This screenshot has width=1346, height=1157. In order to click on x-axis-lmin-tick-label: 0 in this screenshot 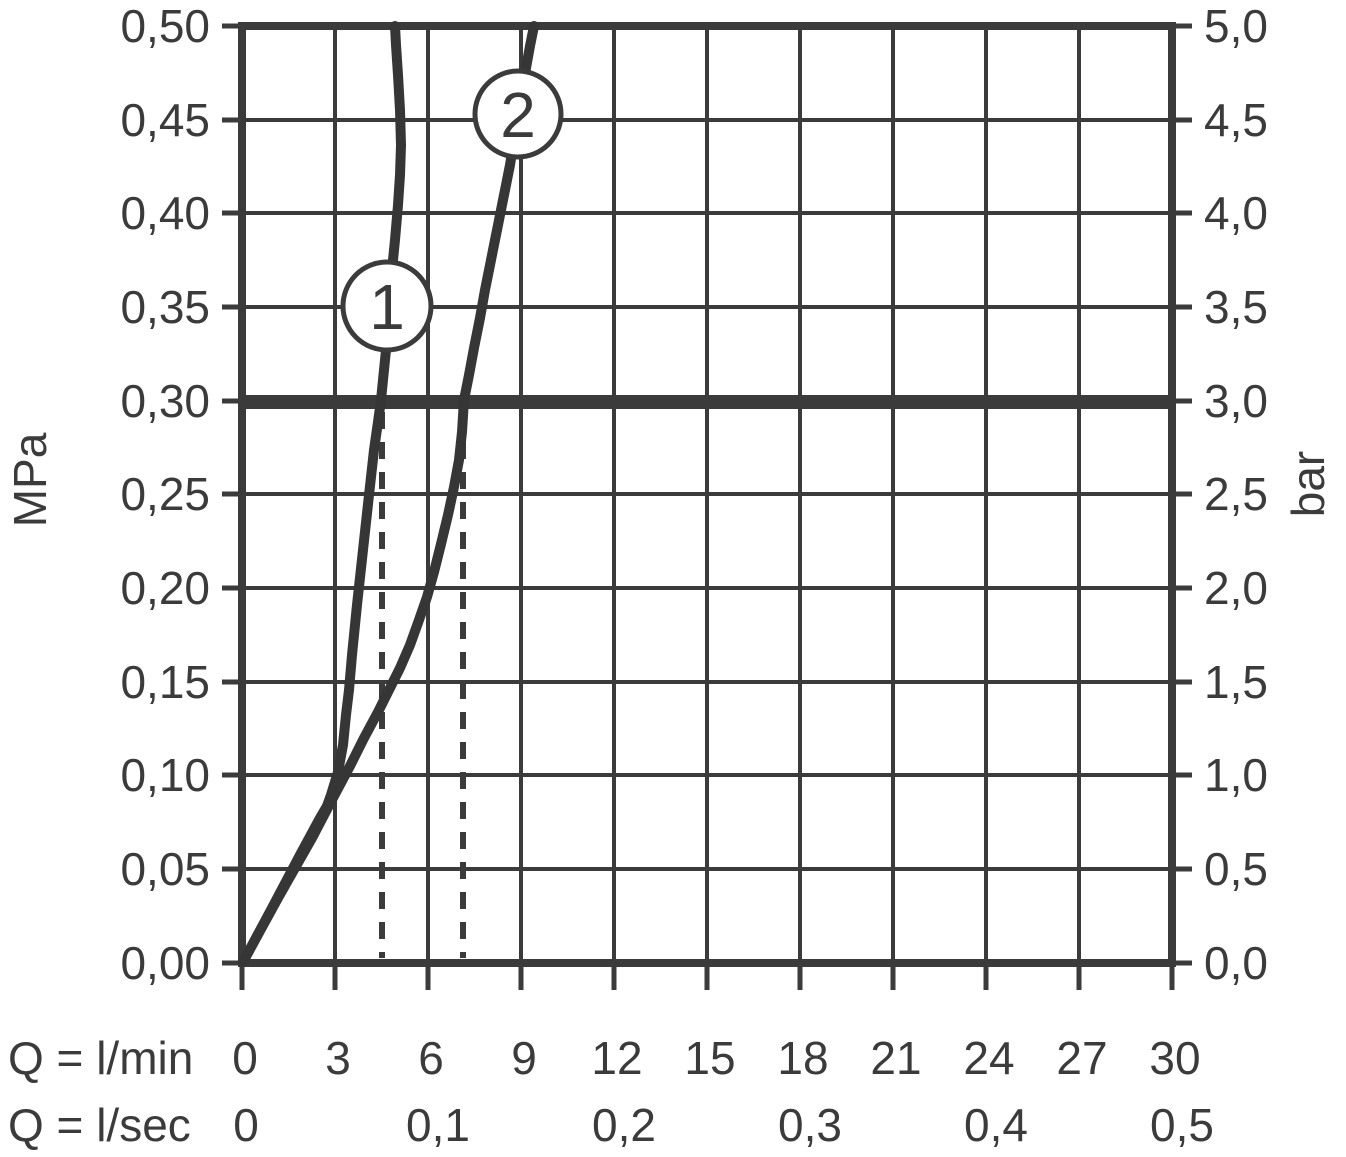, I will do `click(245, 1058)`.